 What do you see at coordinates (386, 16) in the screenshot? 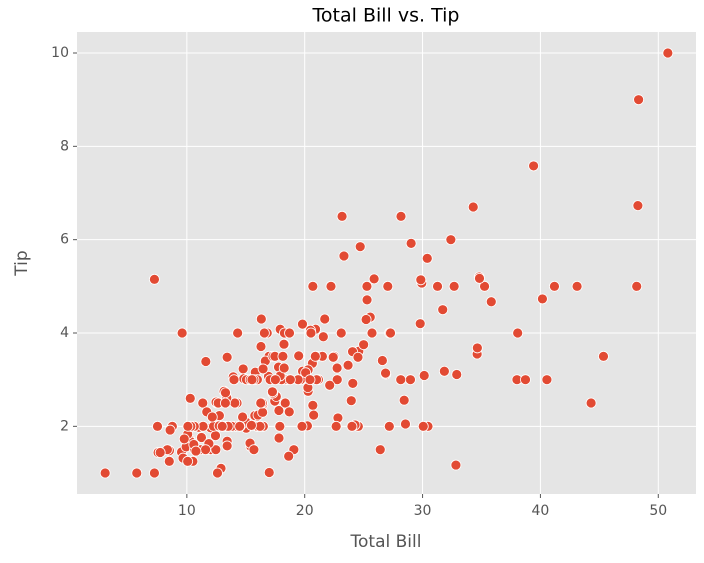
I see `chart-title: Total Bill vs. Tip` at bounding box center [386, 16].